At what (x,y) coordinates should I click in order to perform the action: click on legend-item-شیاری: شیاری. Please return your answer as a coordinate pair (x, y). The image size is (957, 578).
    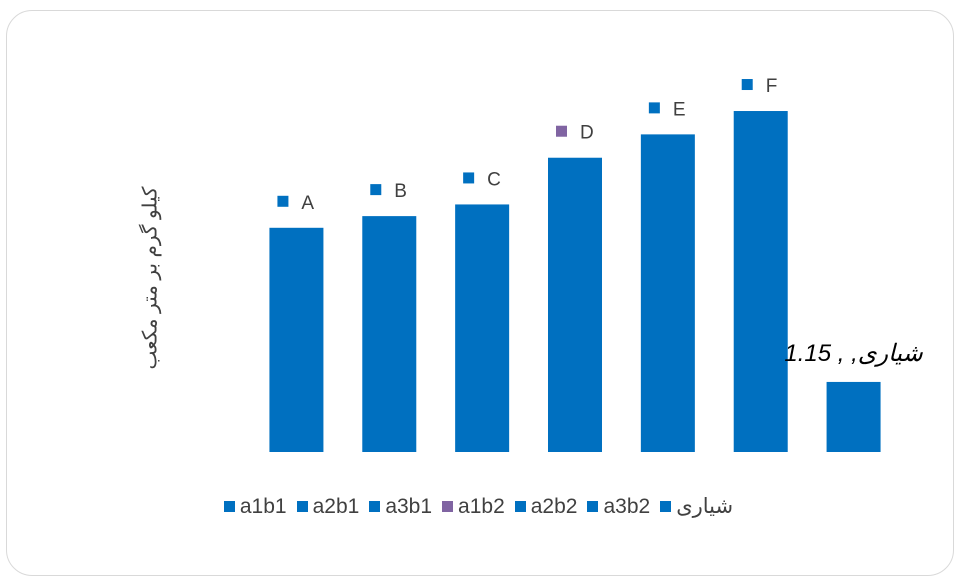
    Looking at the image, I should click on (696, 506).